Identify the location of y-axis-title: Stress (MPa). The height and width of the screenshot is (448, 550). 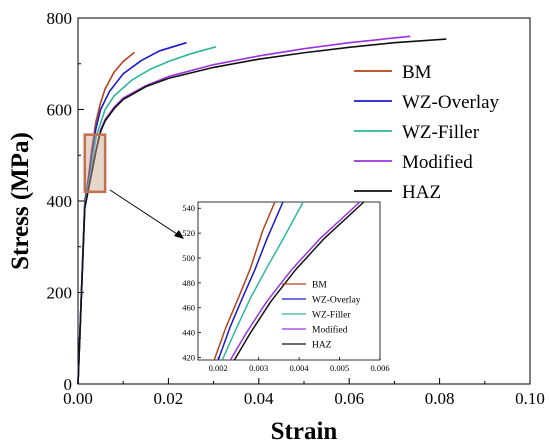
(20, 201).